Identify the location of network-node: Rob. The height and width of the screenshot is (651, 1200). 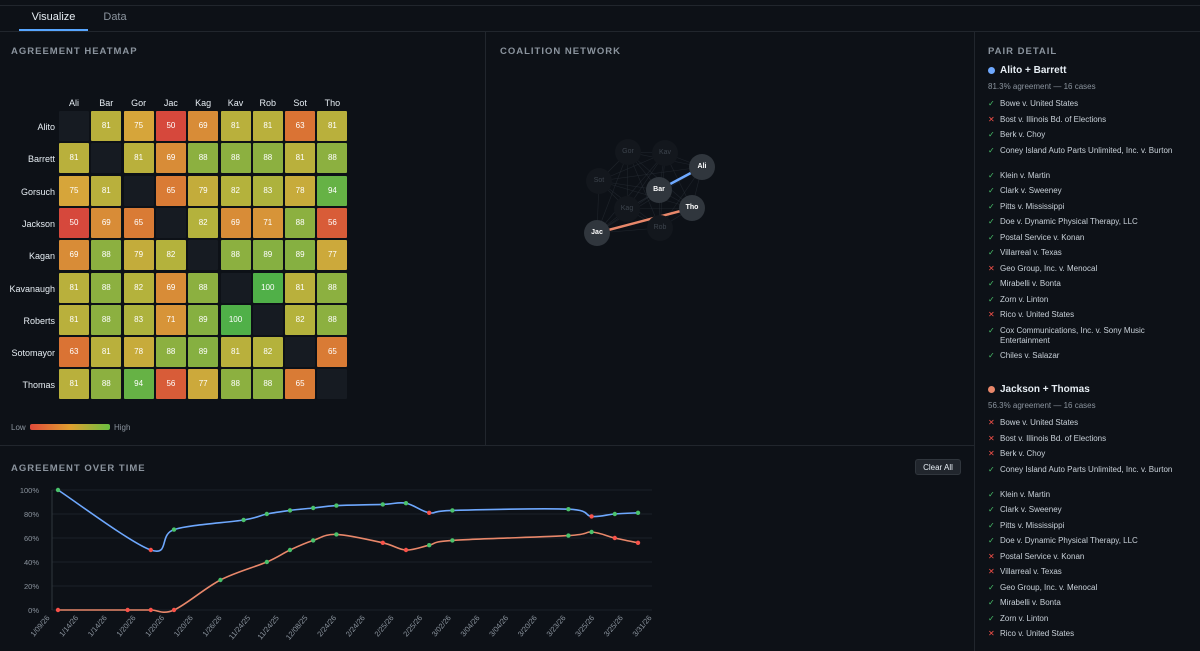
(660, 228).